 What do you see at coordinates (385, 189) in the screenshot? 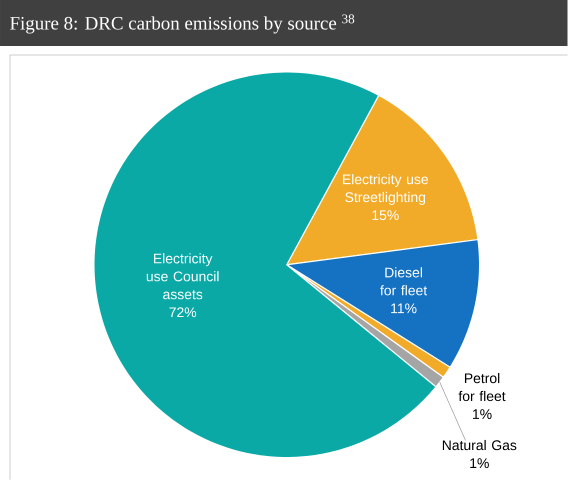
I see `slice-label: Electricity use Streetlighting` at bounding box center [385, 189].